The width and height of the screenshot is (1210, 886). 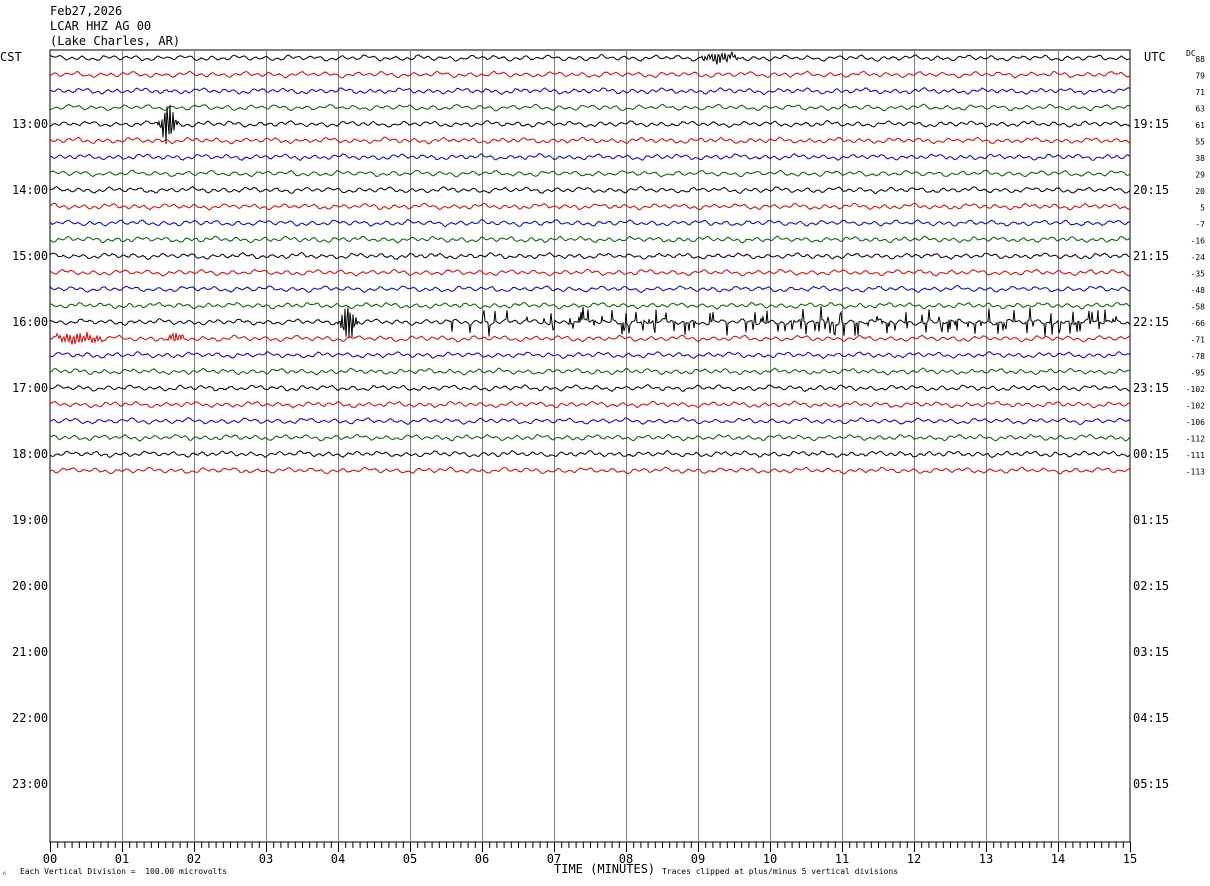 What do you see at coordinates (1151, 256) in the screenshot?
I see `right-hour-label: 21:15` at bounding box center [1151, 256].